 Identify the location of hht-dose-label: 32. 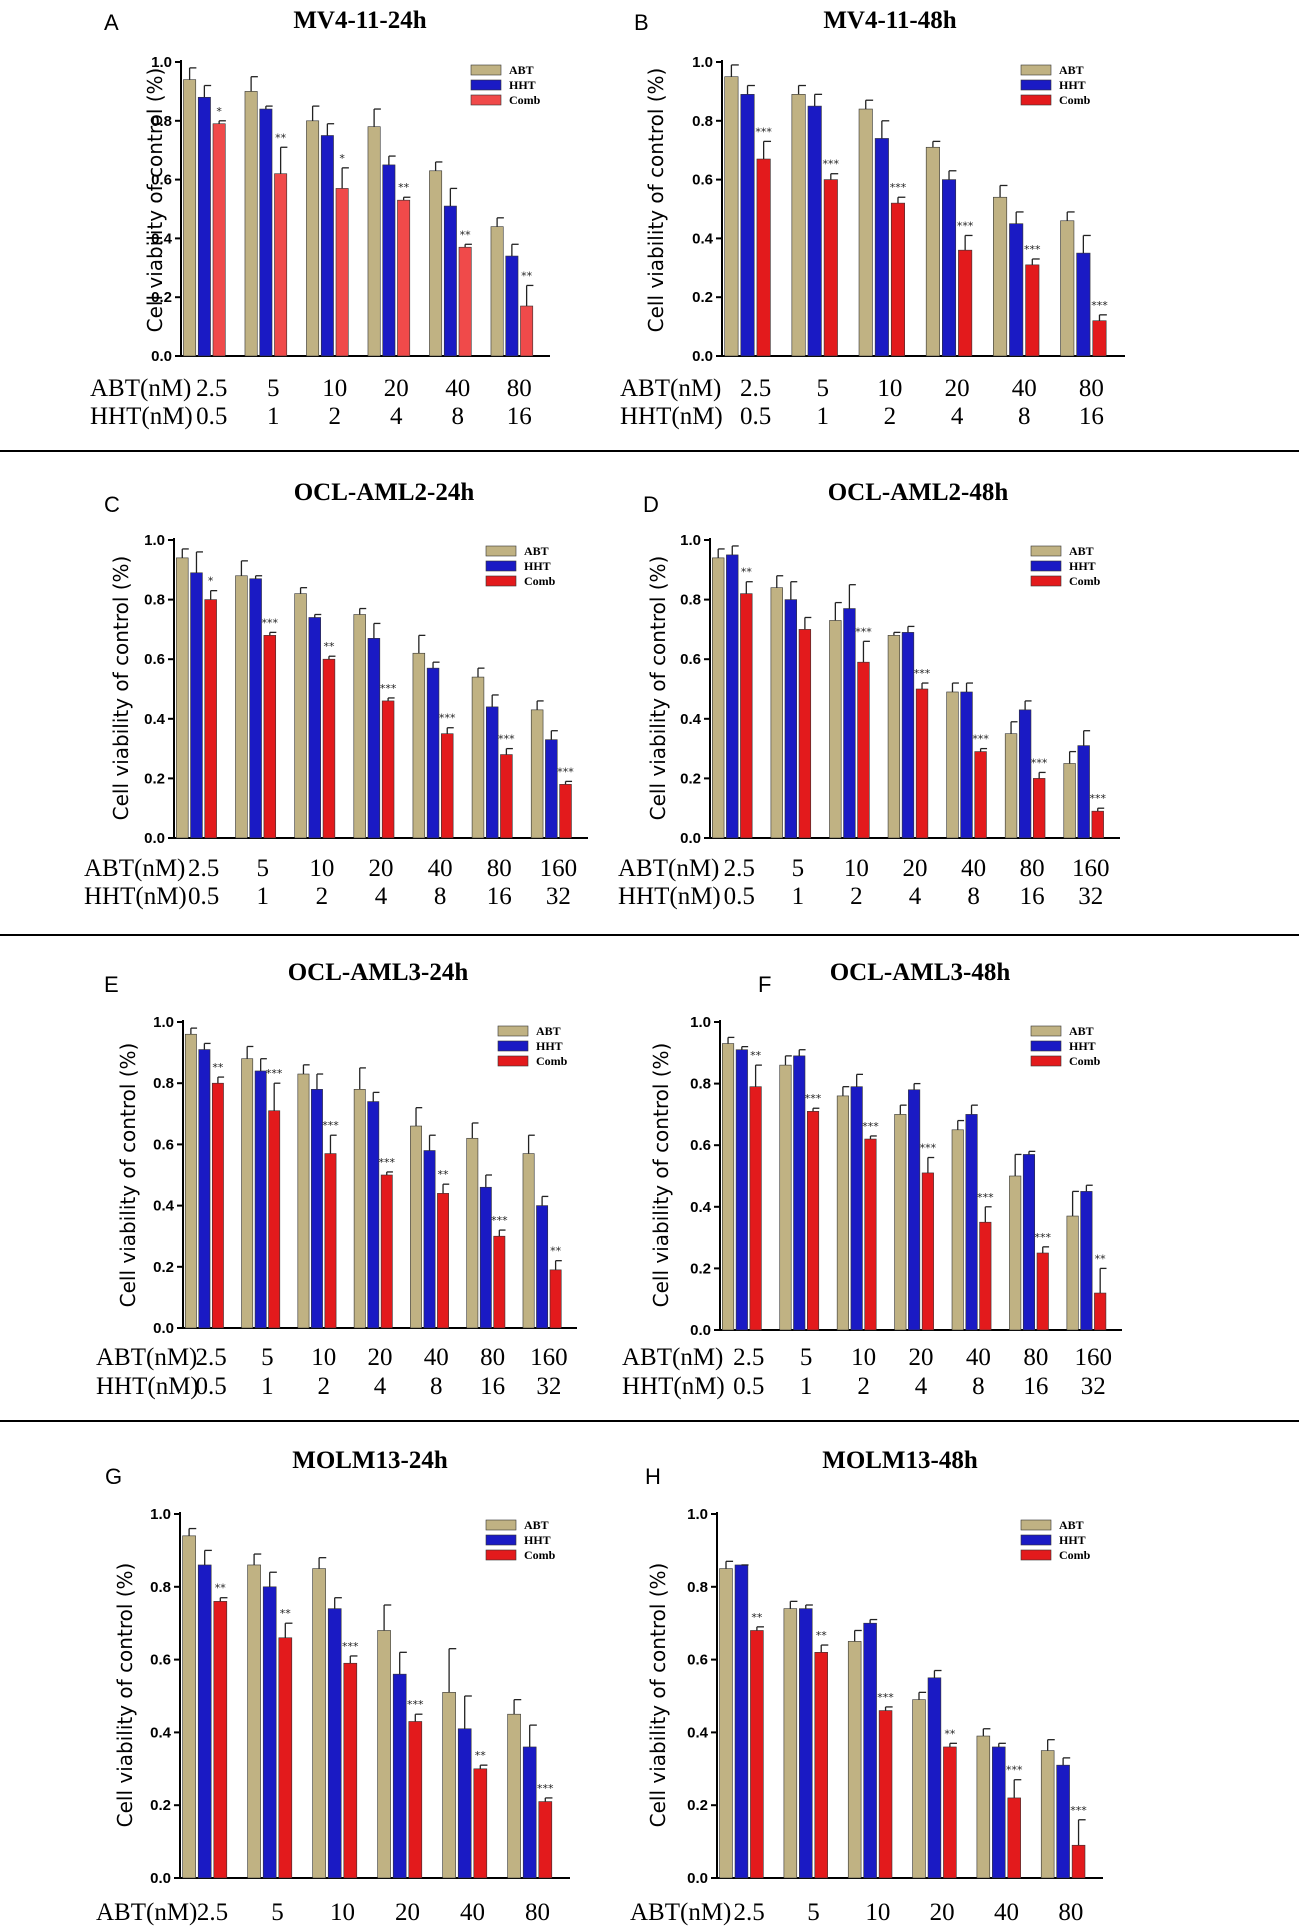
(1093, 1386).